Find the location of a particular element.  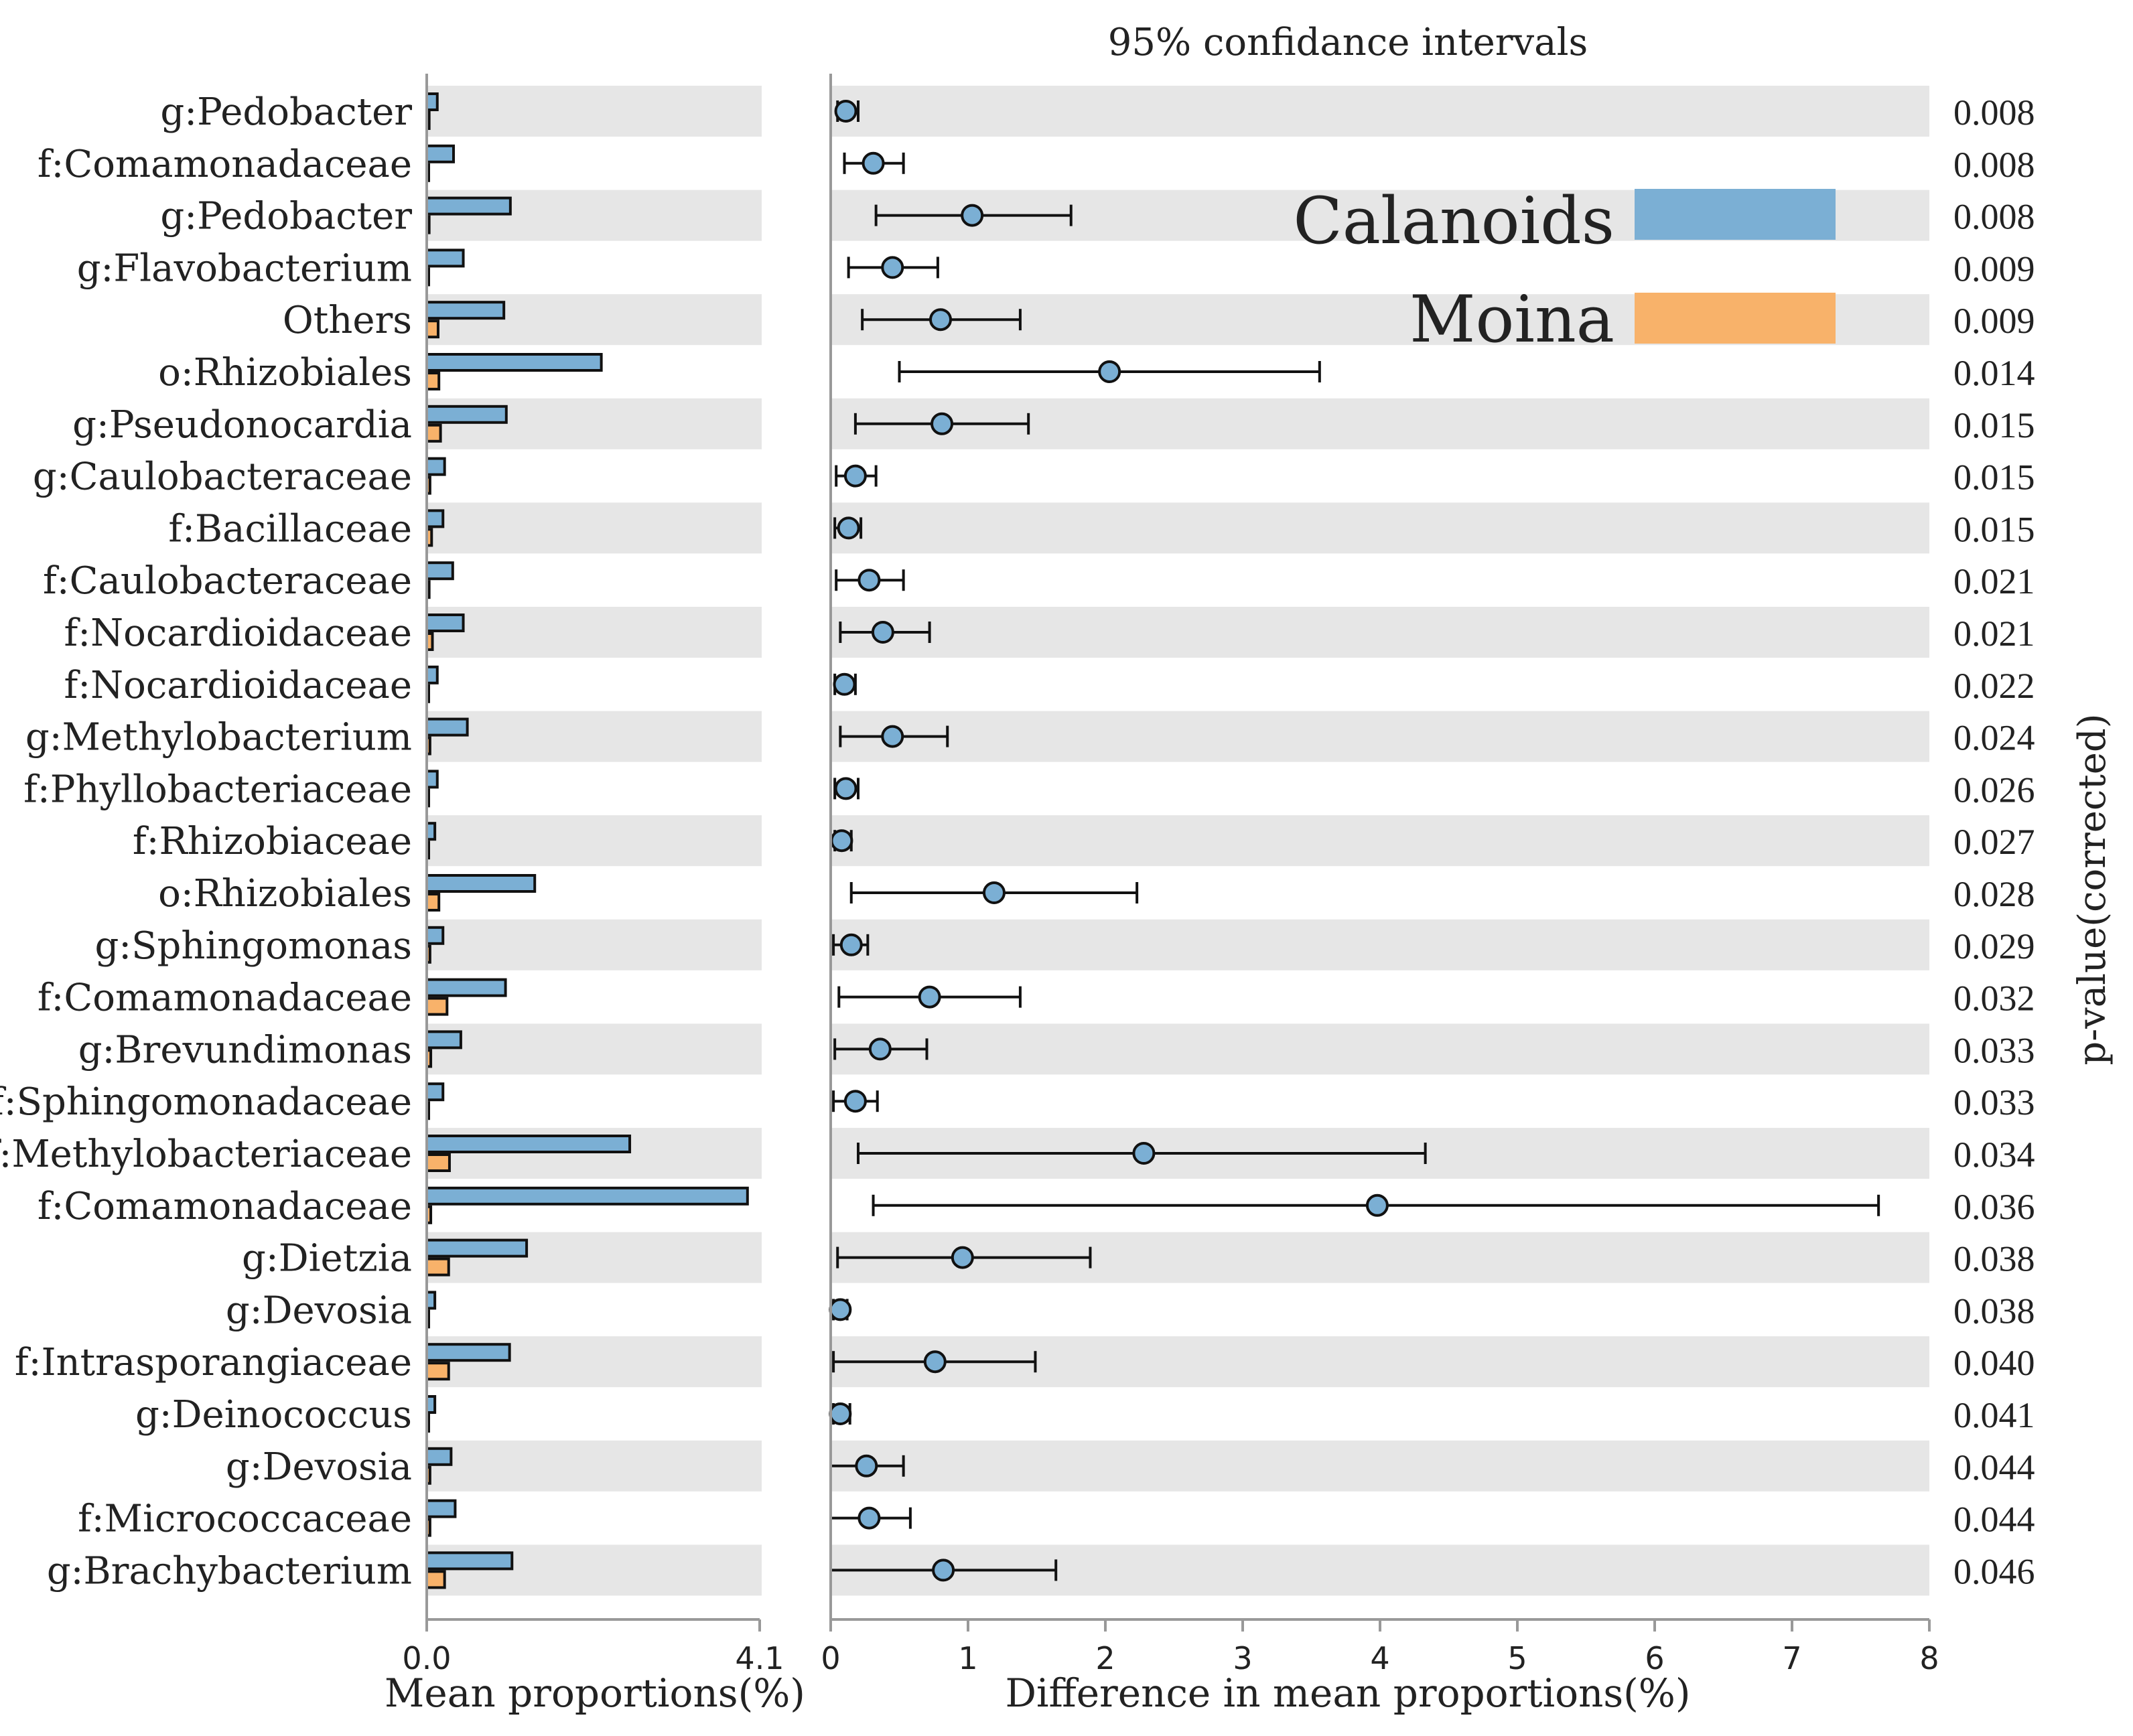

diff-x-tick-label: 1 is located at coordinates (967, 1658).